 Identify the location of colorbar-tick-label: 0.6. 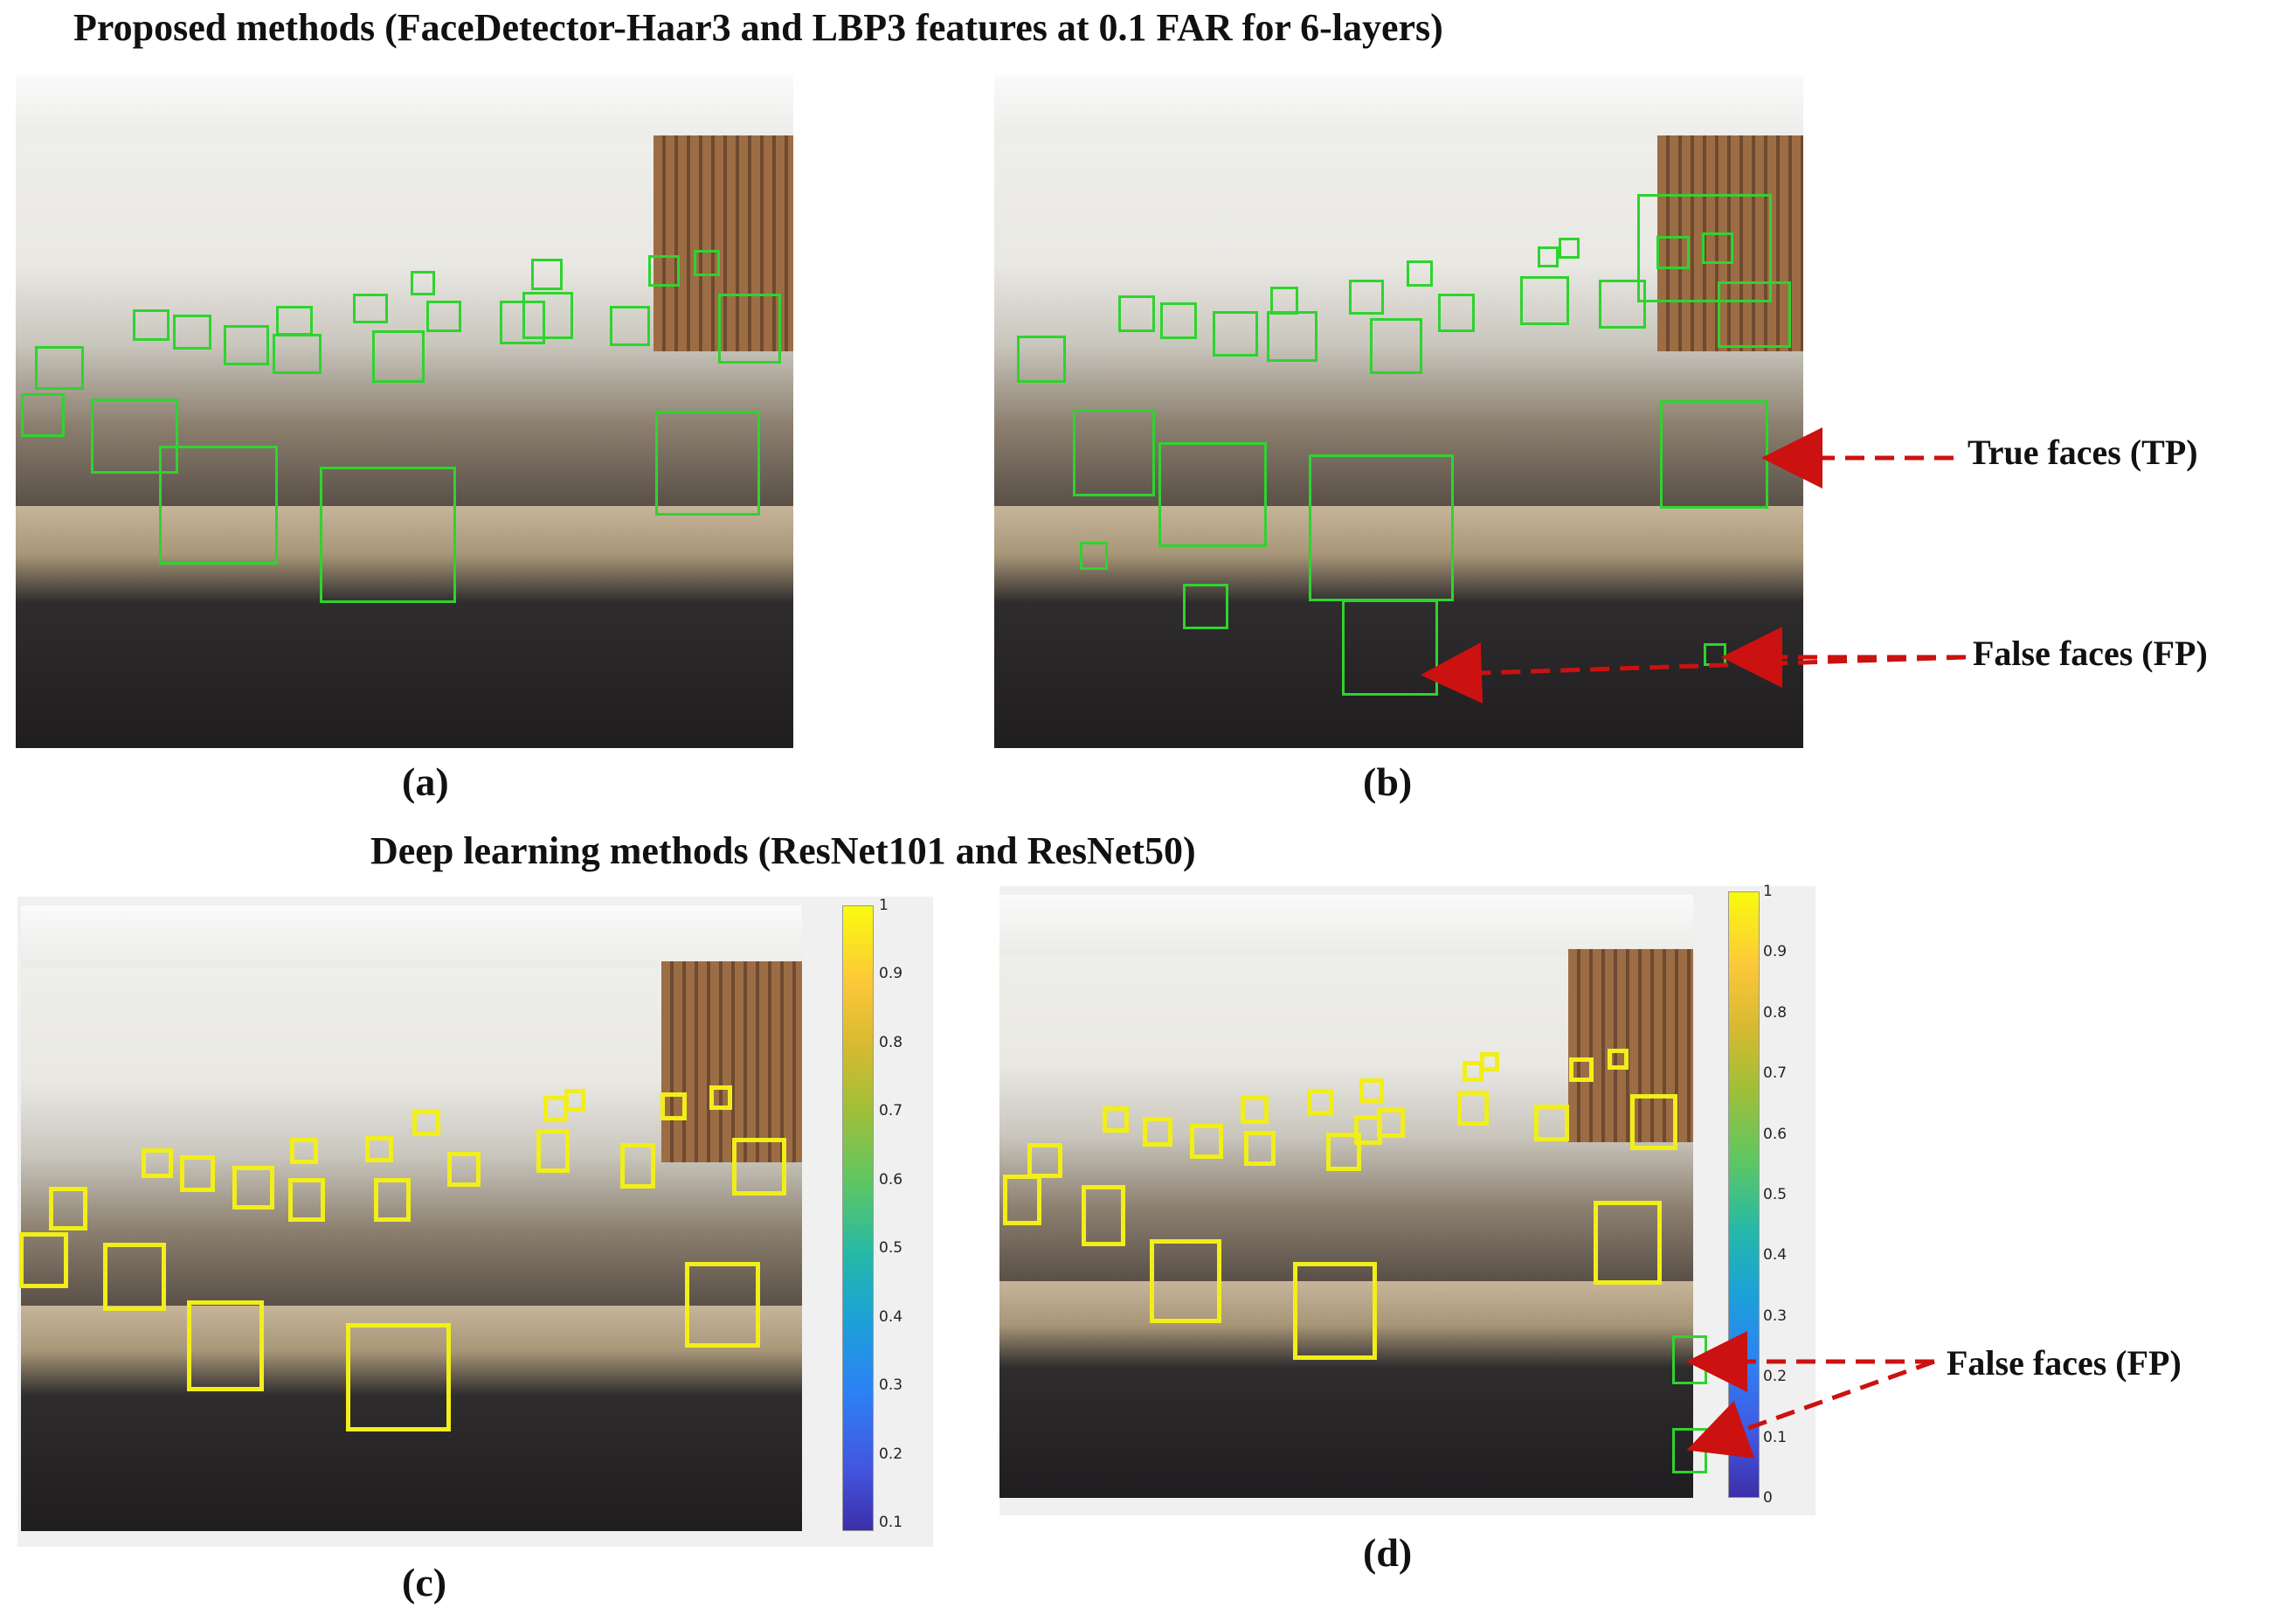
(1775, 1134).